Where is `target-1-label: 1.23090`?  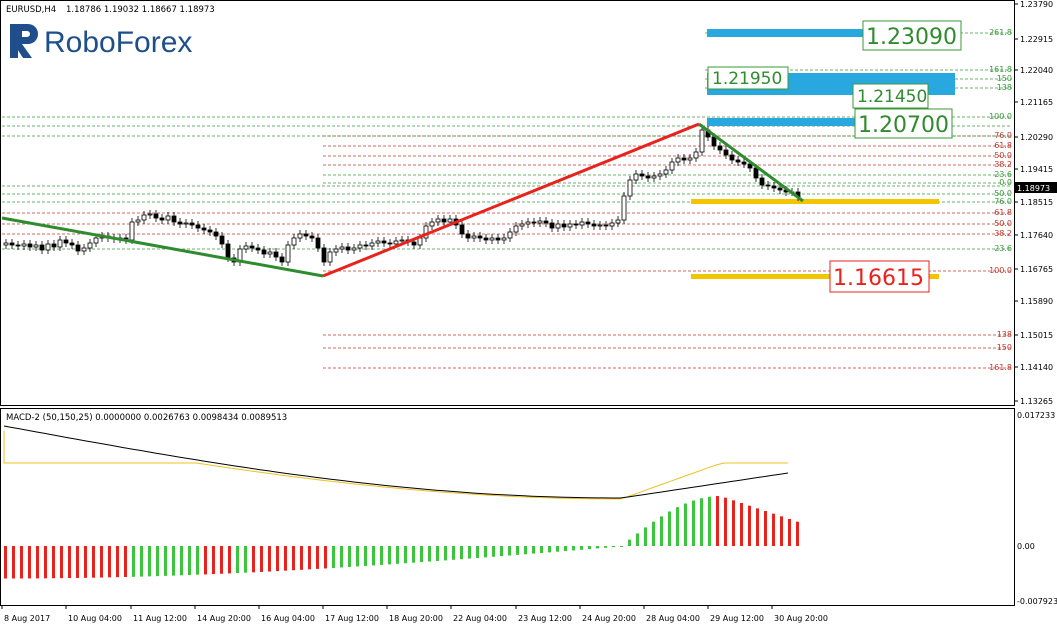
target-1-label: 1.23090 is located at coordinates (911, 37).